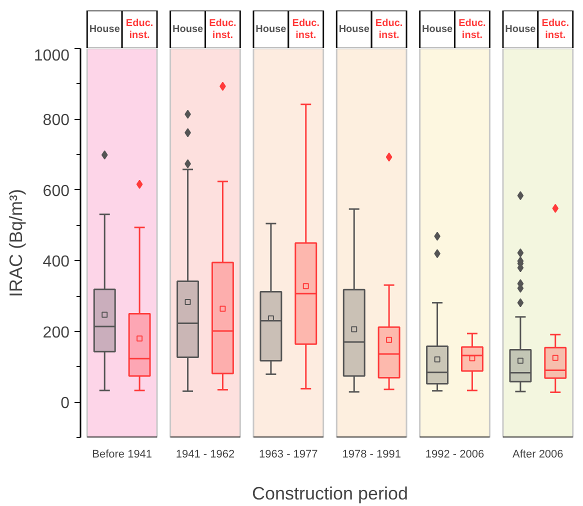 The height and width of the screenshot is (506, 583). I want to click on y-tick-label: 0, so click(65, 403).